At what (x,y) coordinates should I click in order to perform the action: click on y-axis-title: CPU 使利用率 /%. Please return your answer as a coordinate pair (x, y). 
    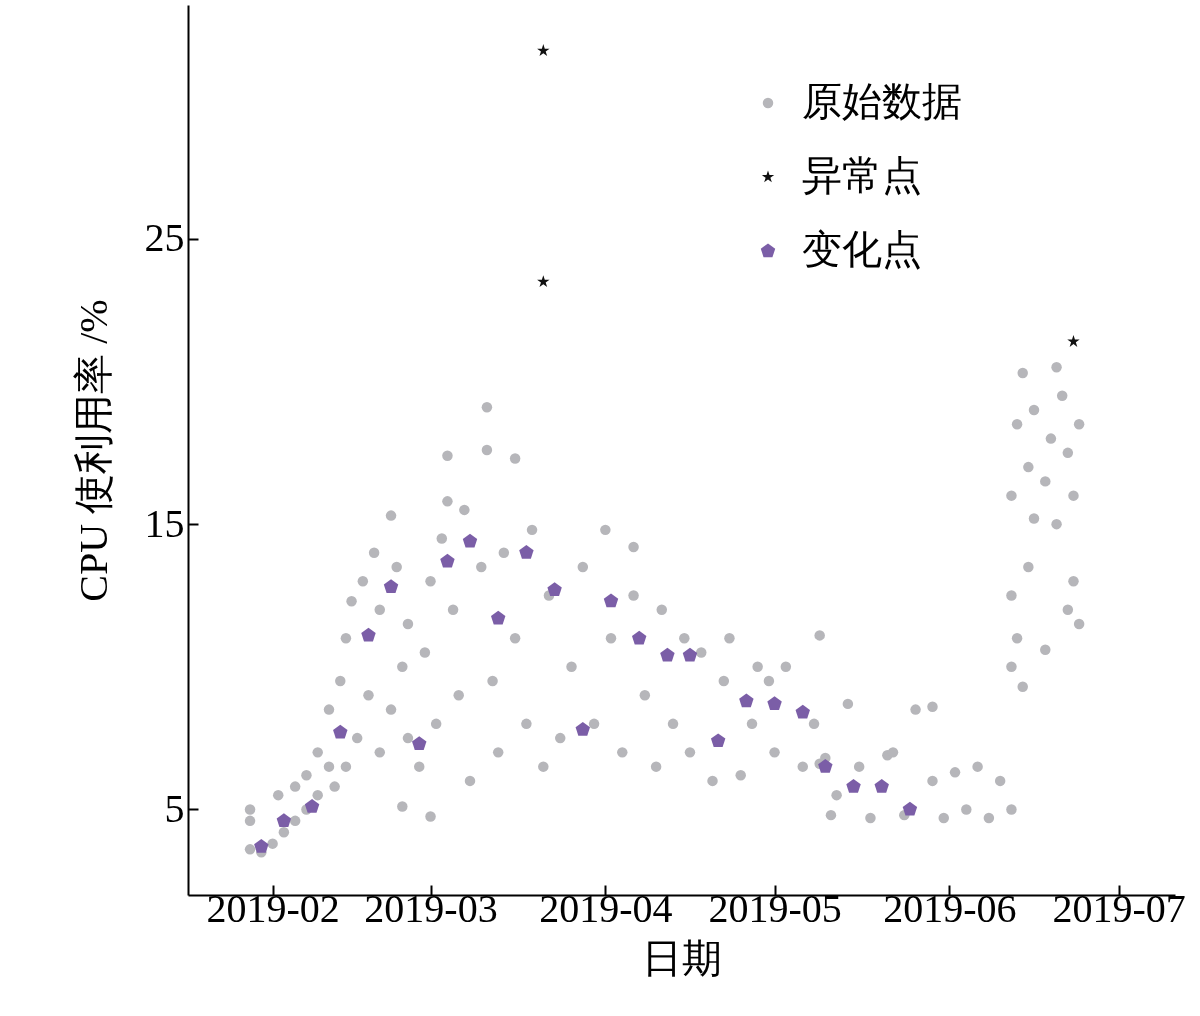
    Looking at the image, I should click on (93, 450).